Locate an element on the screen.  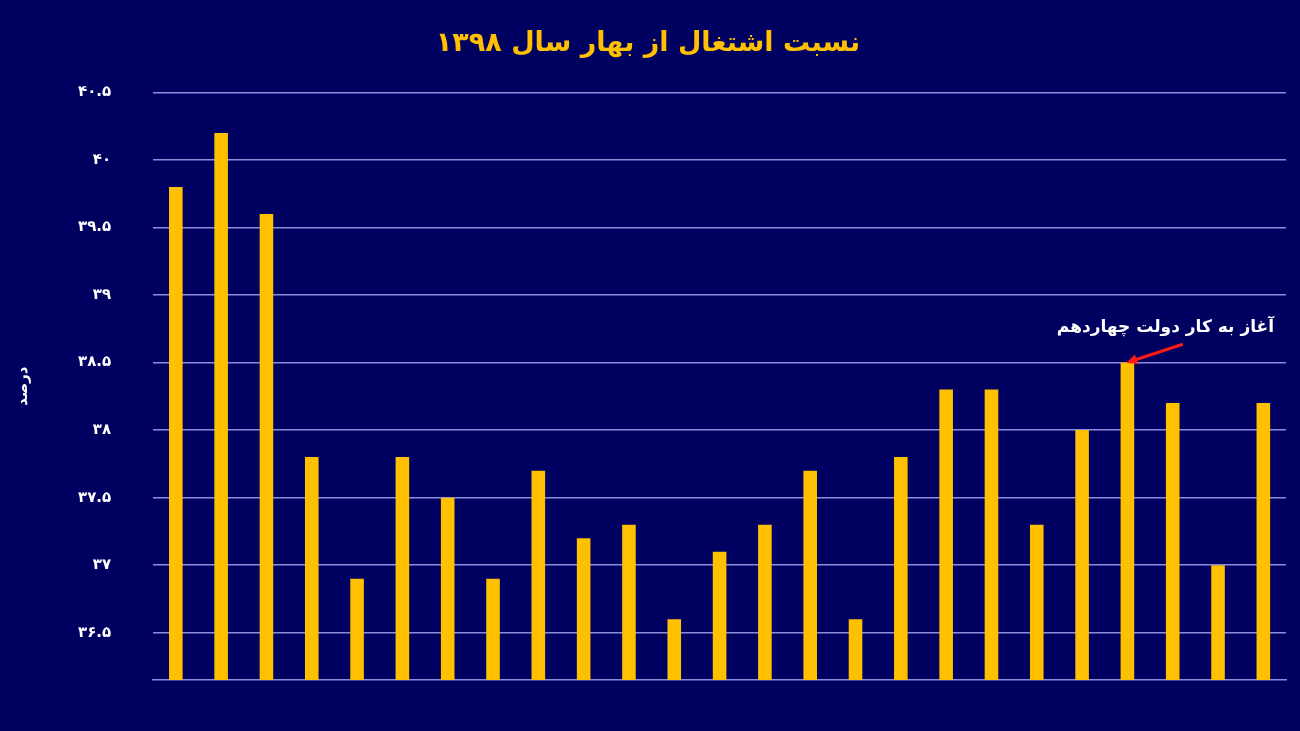
y-tick-label: ۳۷.۵ is located at coordinates (94, 496).